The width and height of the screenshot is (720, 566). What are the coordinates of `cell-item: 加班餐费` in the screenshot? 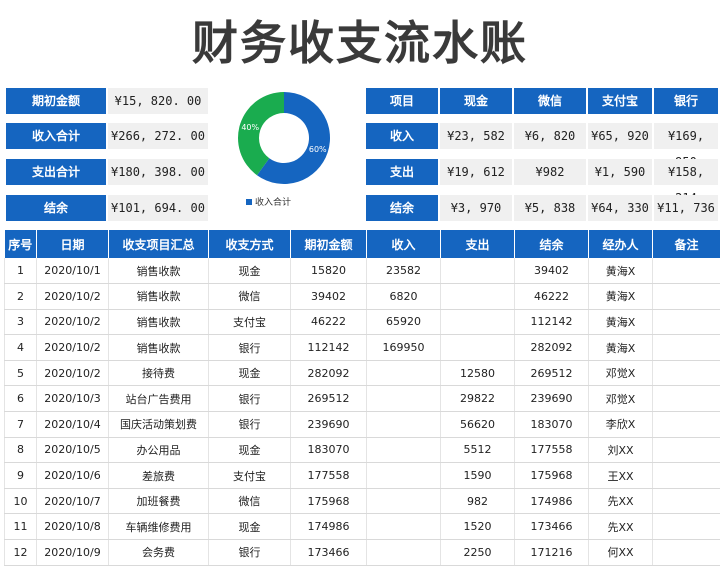 It's located at (158, 501).